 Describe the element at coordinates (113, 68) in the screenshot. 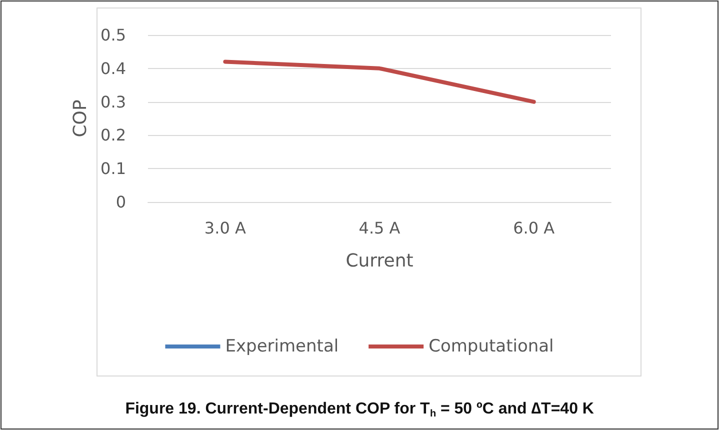

I see `y-tick-label: 0.4` at that location.